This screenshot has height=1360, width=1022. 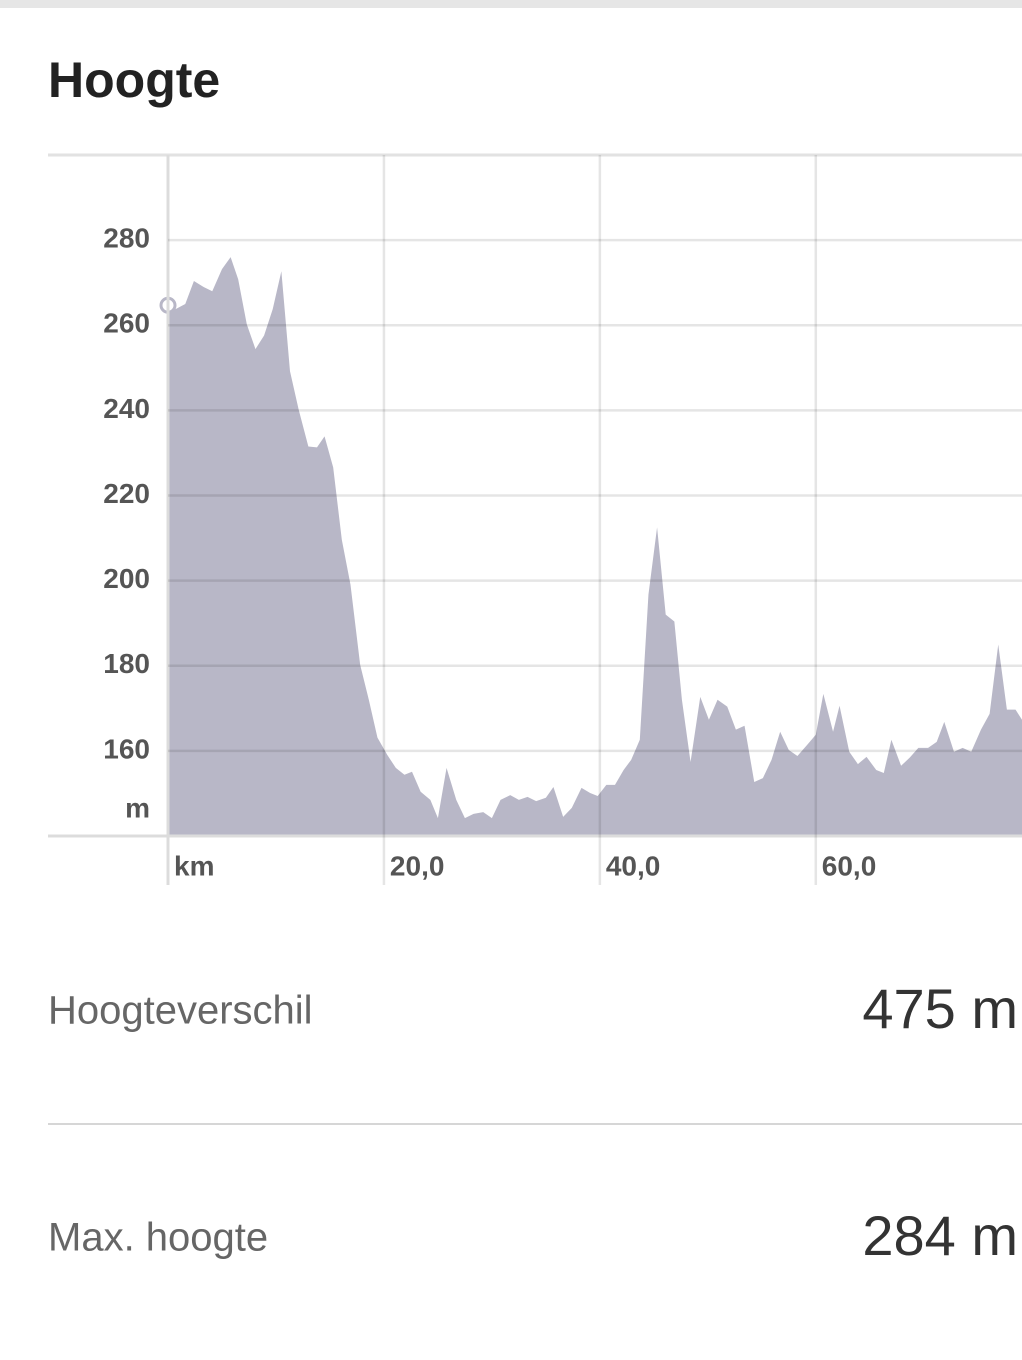 What do you see at coordinates (134, 80) in the screenshot?
I see `section-title: Hoogte` at bounding box center [134, 80].